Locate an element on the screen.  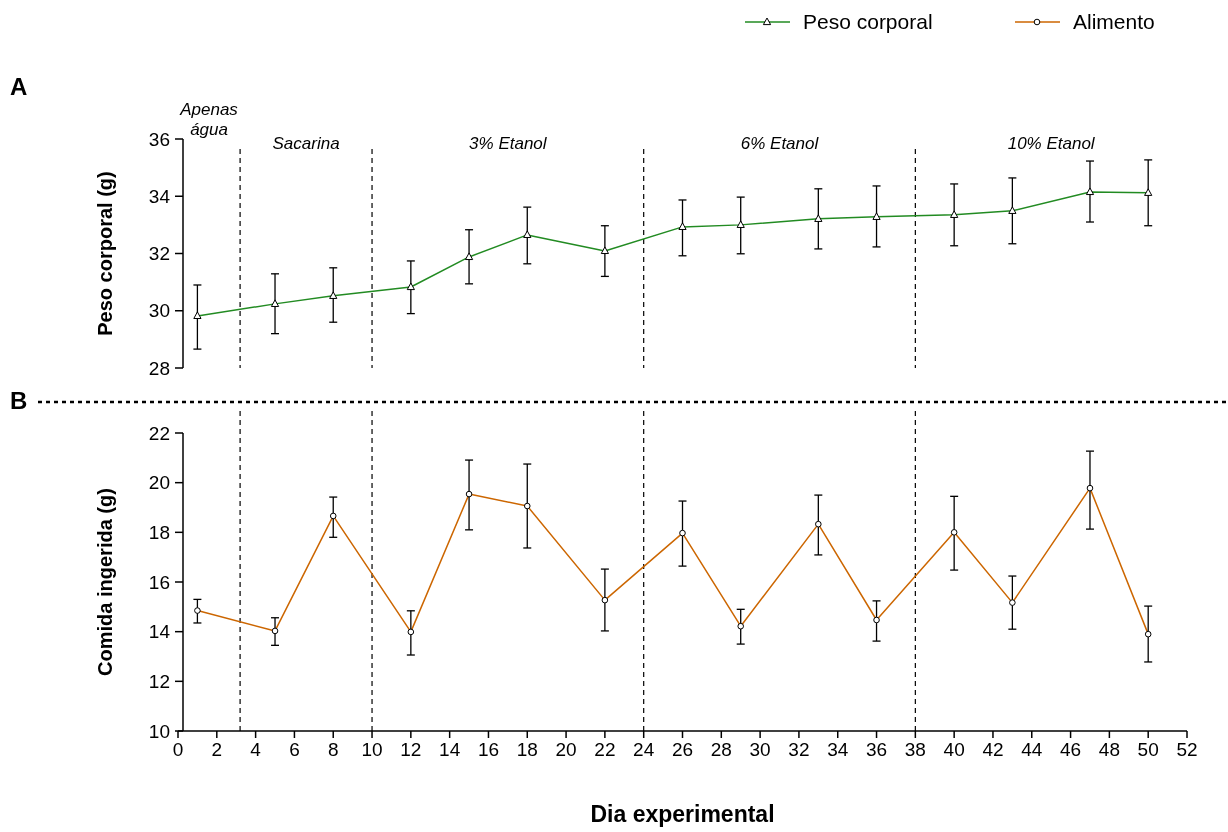
x-tick-label: 12 is located at coordinates (411, 749).